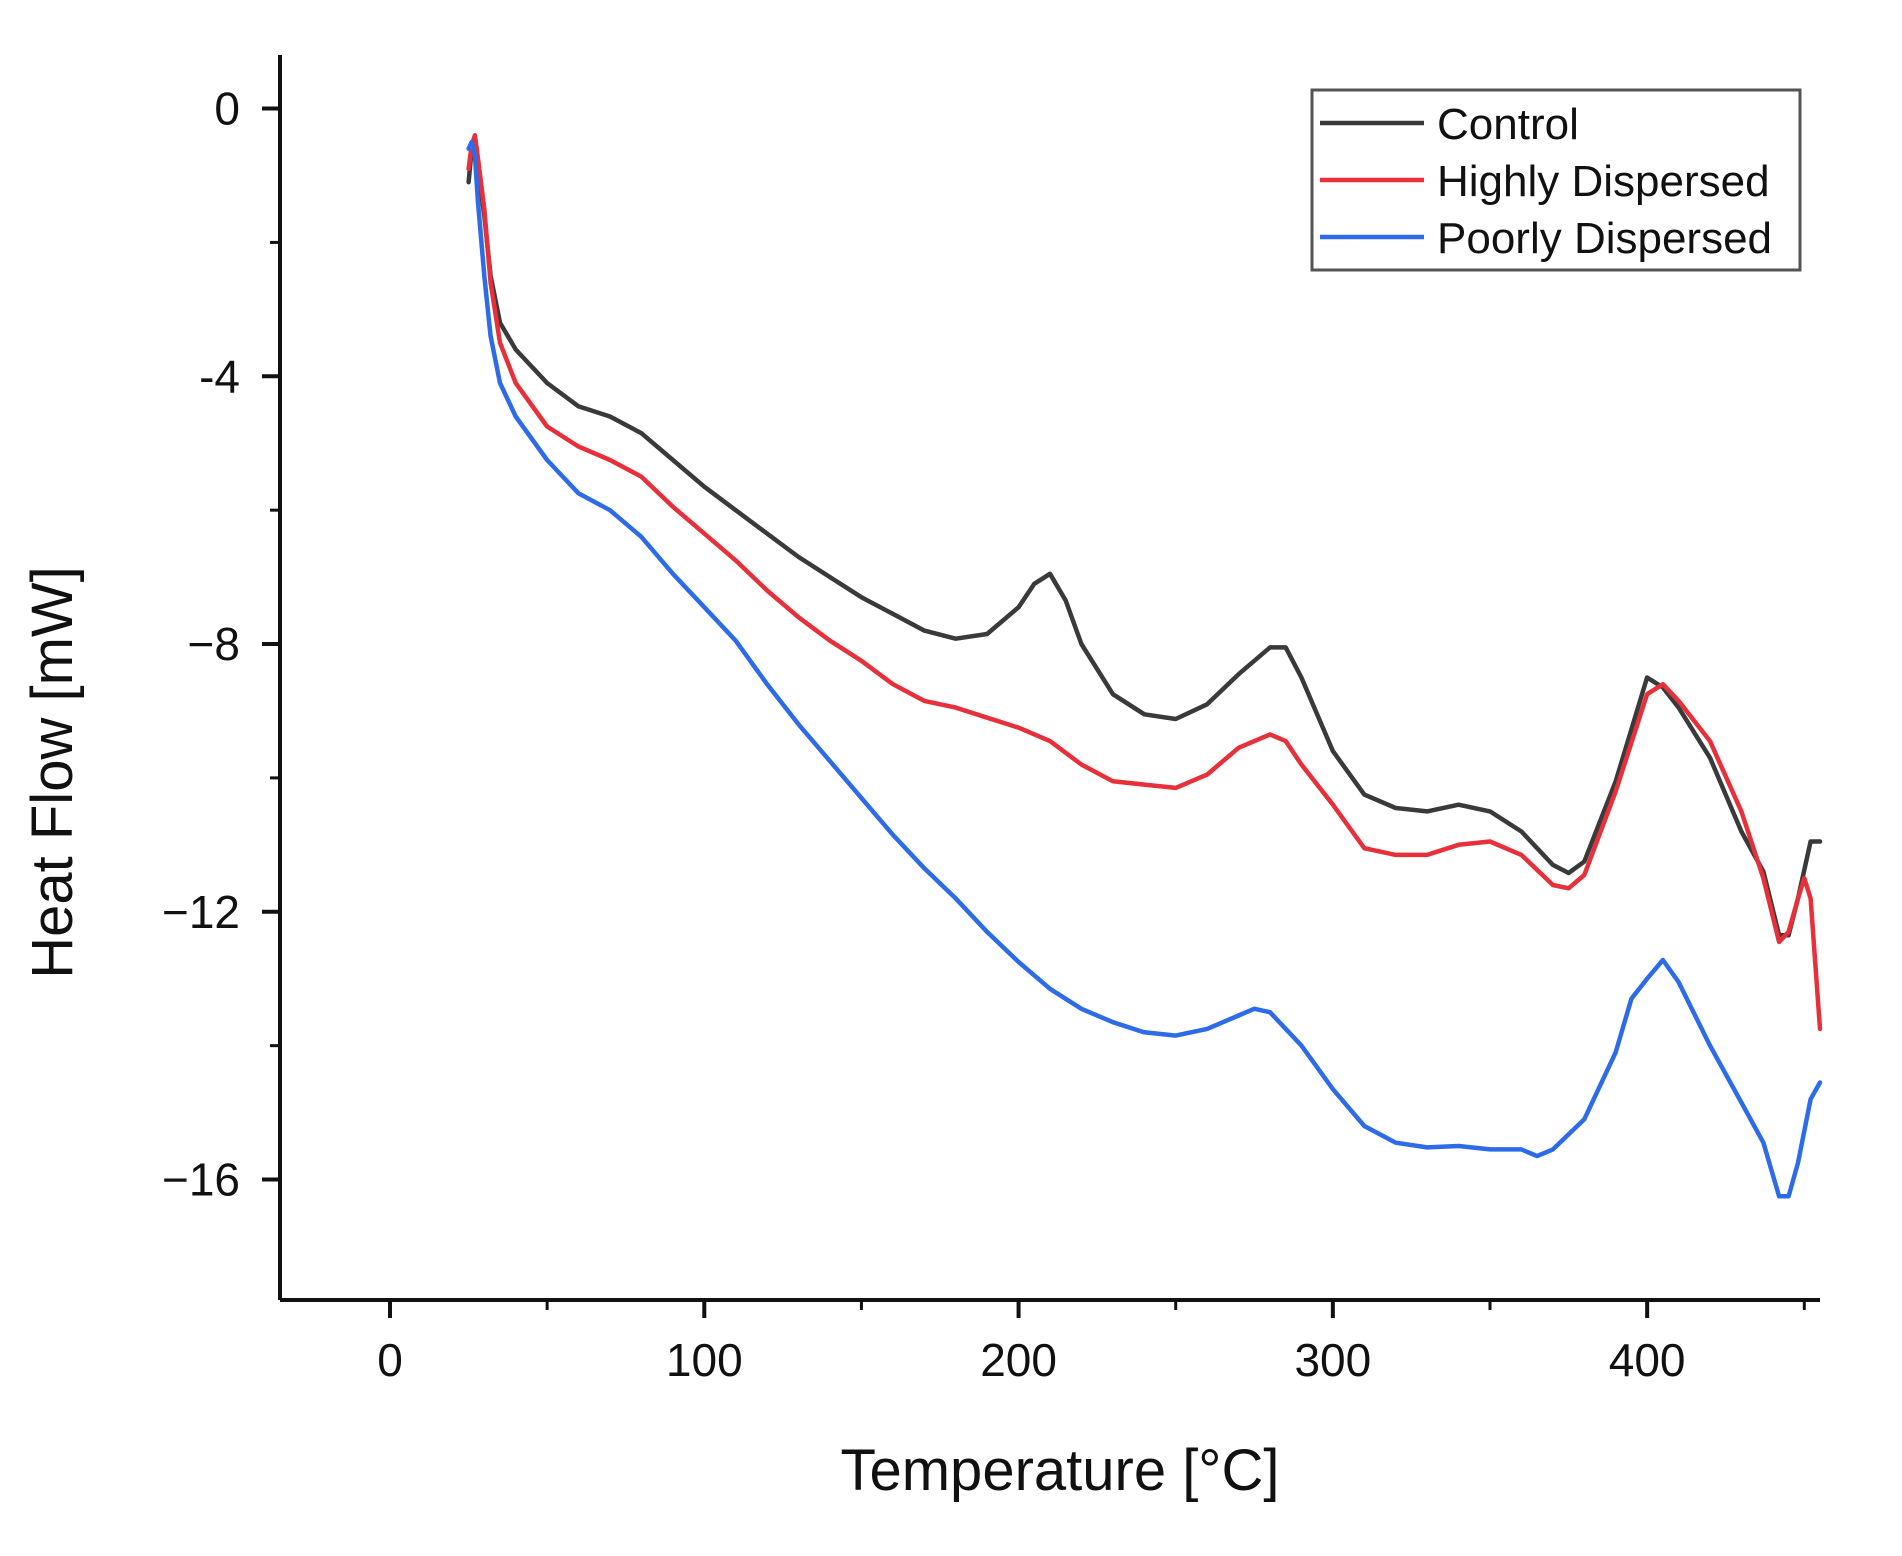 Image resolution: width=1902 pixels, height=1556 pixels. What do you see at coordinates (1603, 181) in the screenshot?
I see `legend-label: Highly Dispersed` at bounding box center [1603, 181].